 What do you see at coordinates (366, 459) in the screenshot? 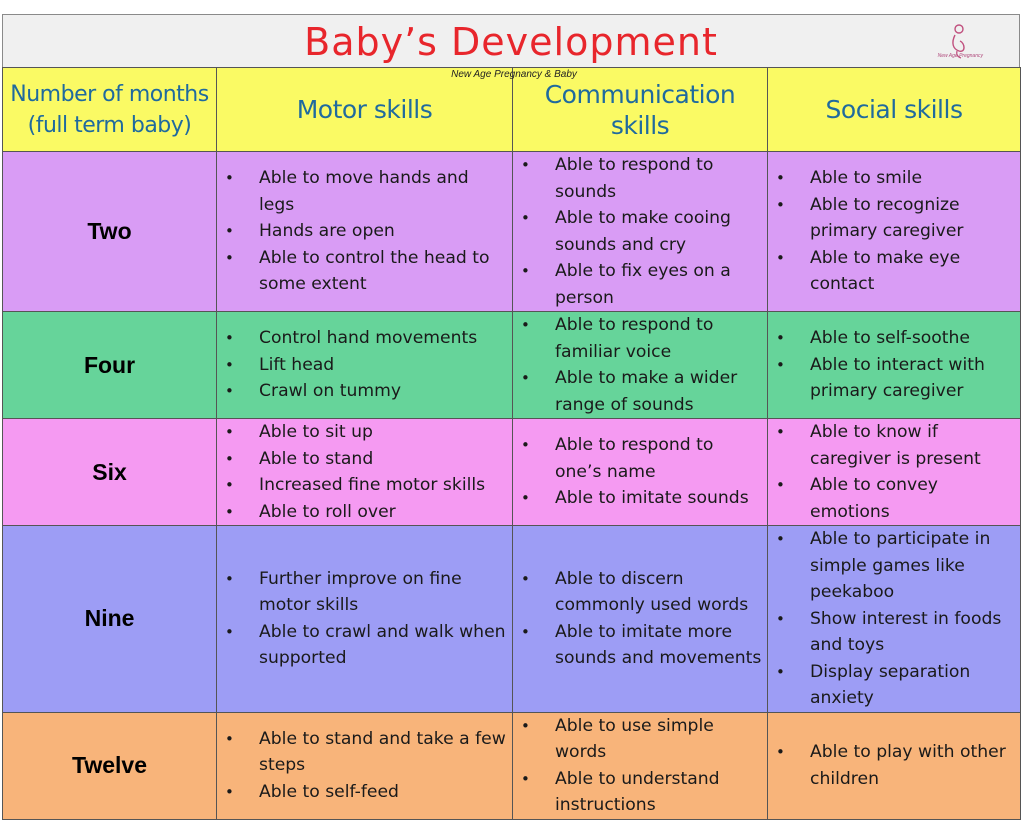
I see `list-item: Able to stand` at bounding box center [366, 459].